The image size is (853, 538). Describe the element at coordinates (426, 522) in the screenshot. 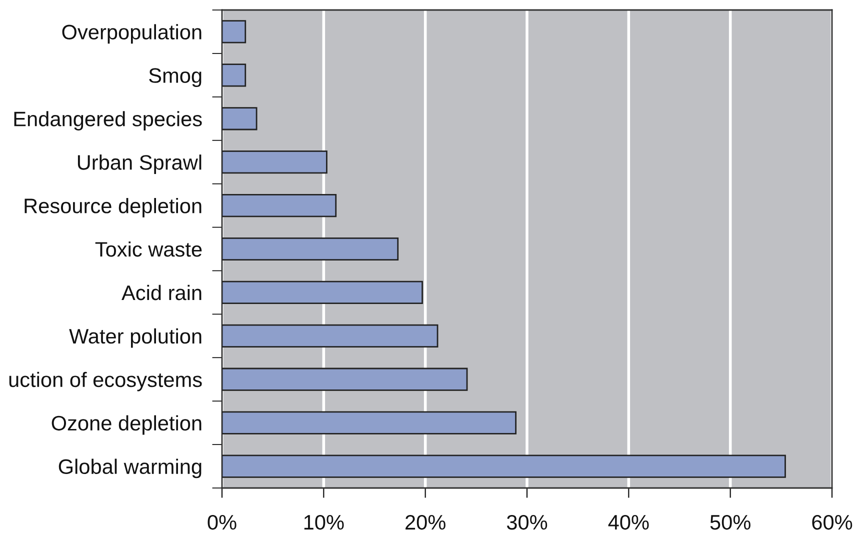

I see `x-tick-label: 20%` at that location.